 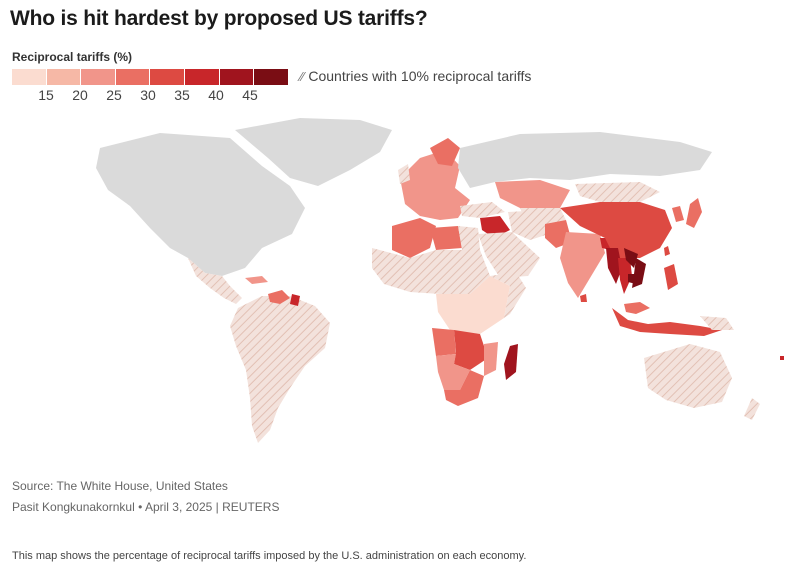 What do you see at coordinates (637, 308) in the screenshot?
I see `region-malaysia` at bounding box center [637, 308].